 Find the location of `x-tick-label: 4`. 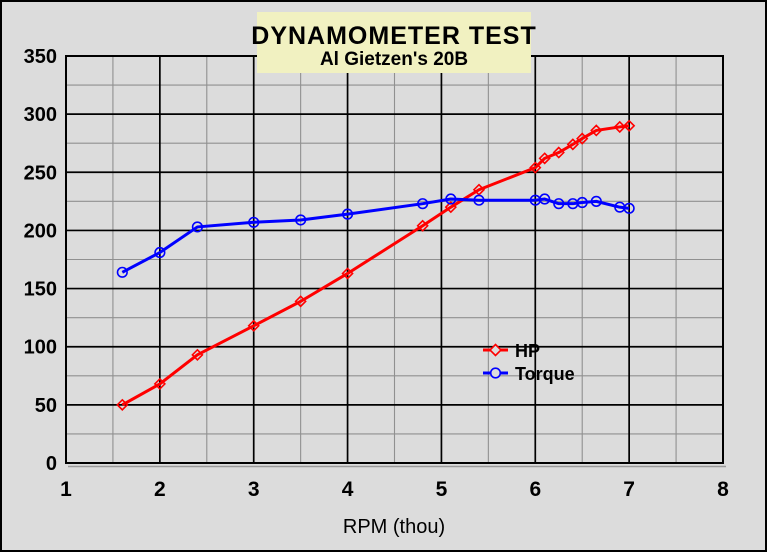

x-tick-label: 4 is located at coordinates (348, 489).